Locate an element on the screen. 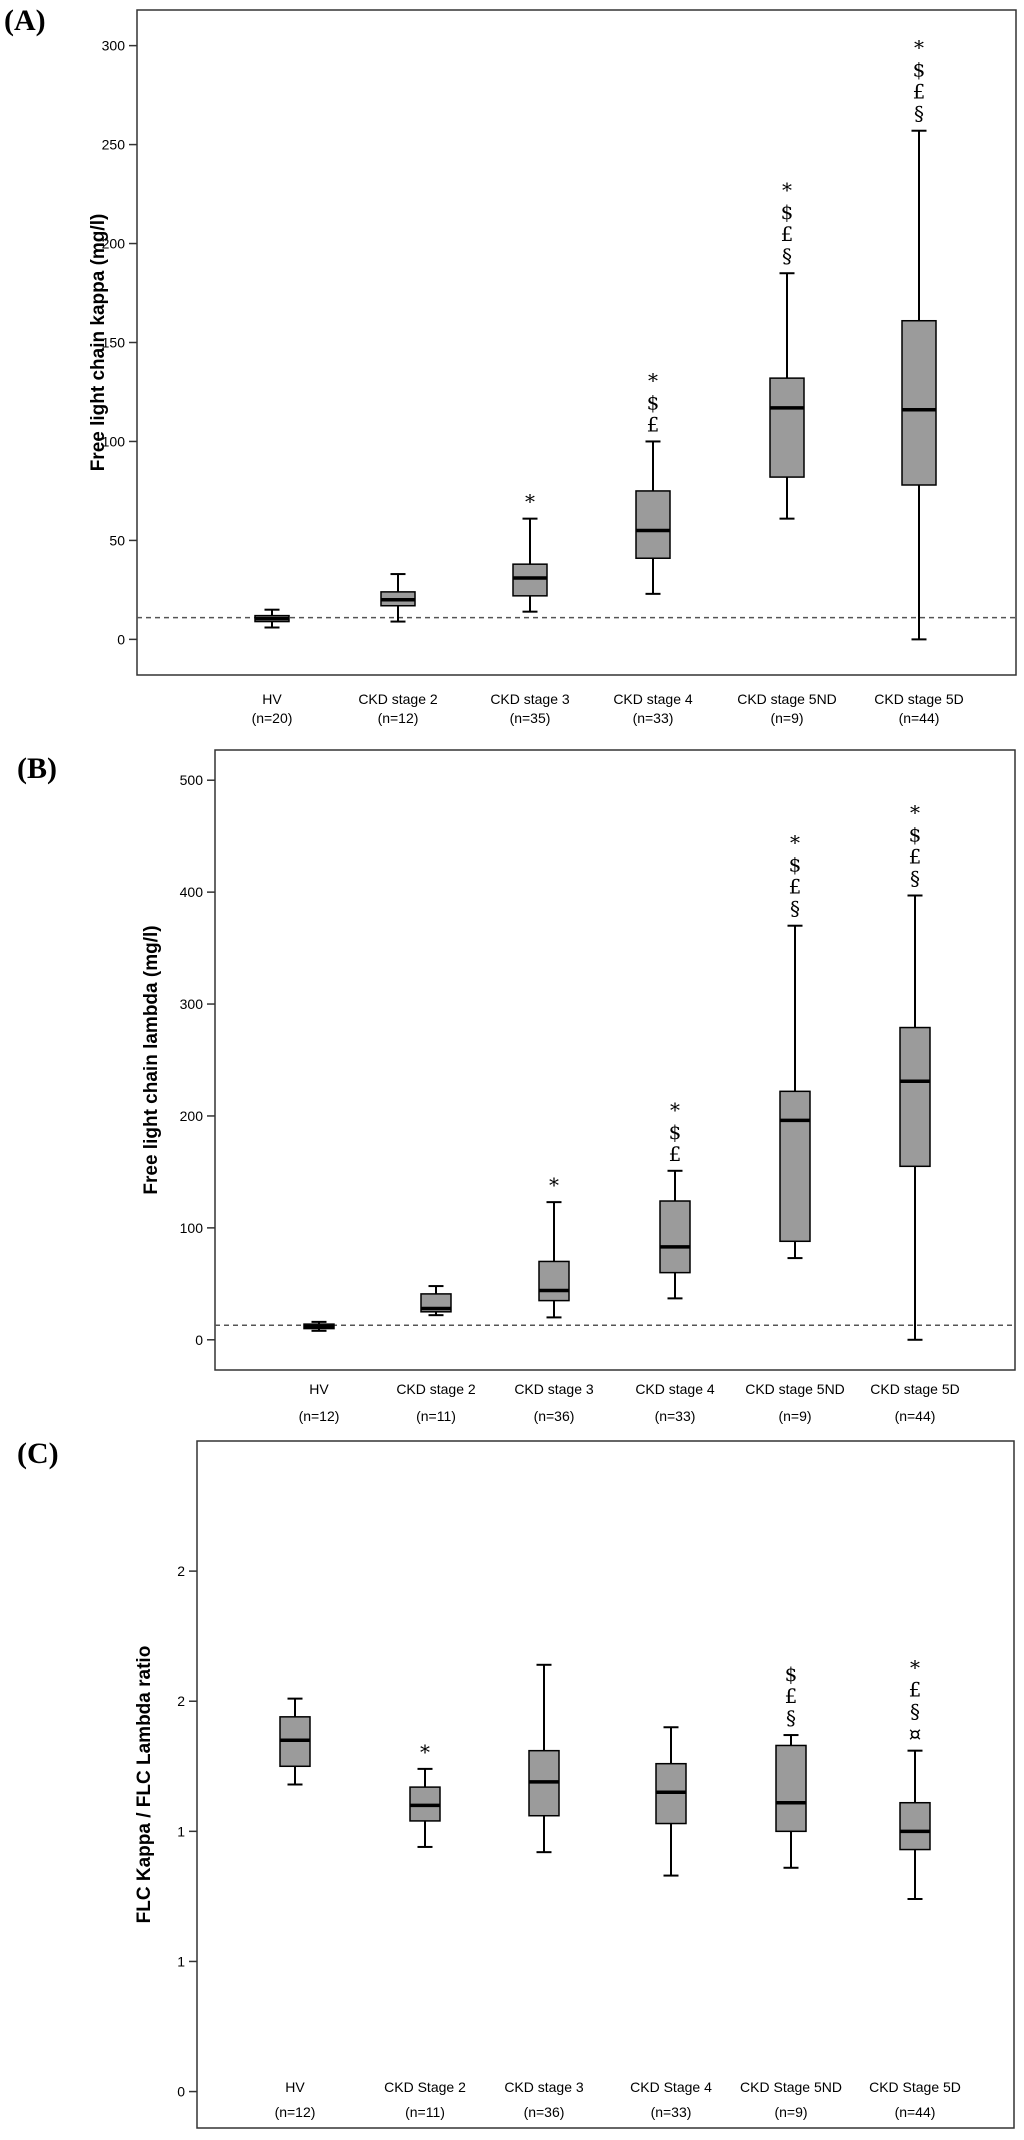 This screenshot has width=1024, height=2140. chart2-category-n-label: (n=9) is located at coordinates (794, 1416).